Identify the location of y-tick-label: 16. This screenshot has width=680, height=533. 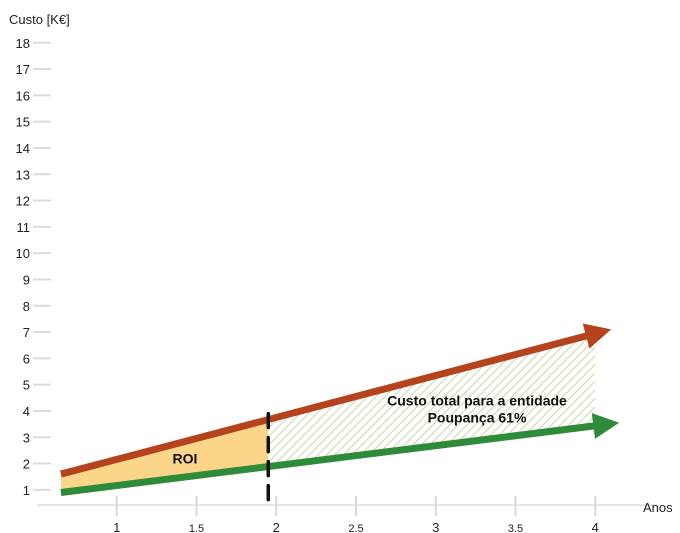
(23, 95).